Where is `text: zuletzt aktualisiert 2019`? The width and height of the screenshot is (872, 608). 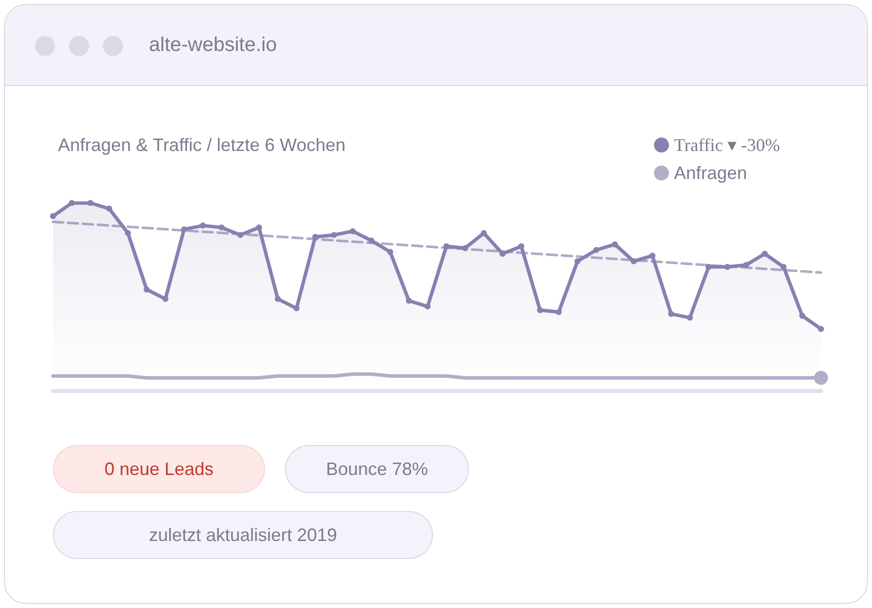 text: zuletzt aktualisiert 2019 is located at coordinates (243, 535).